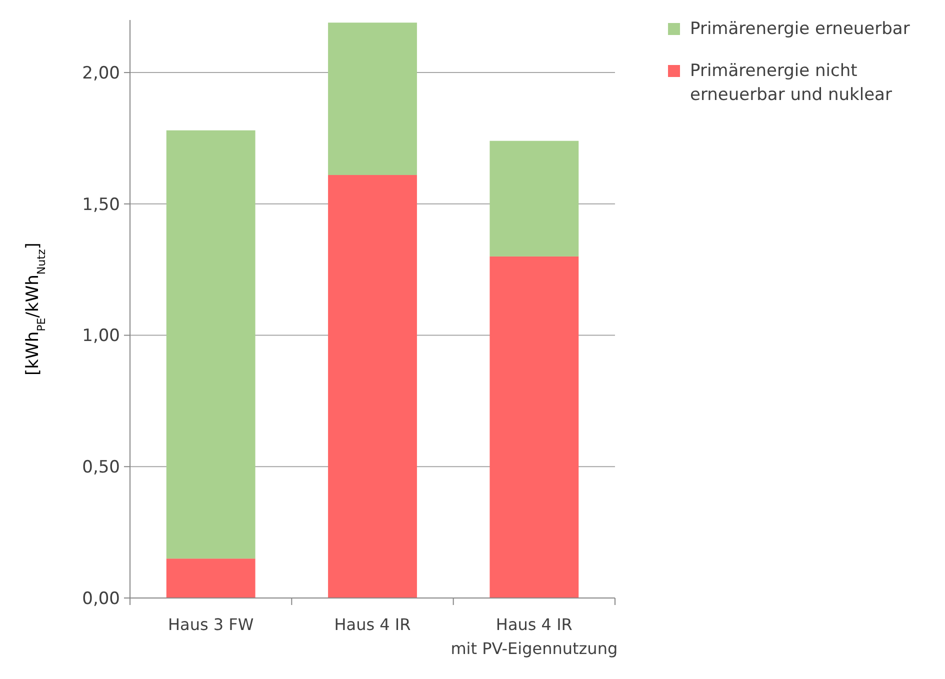 The image size is (945, 679). What do you see at coordinates (101, 468) in the screenshot?
I see `y-tick-label: 0,50` at bounding box center [101, 468].